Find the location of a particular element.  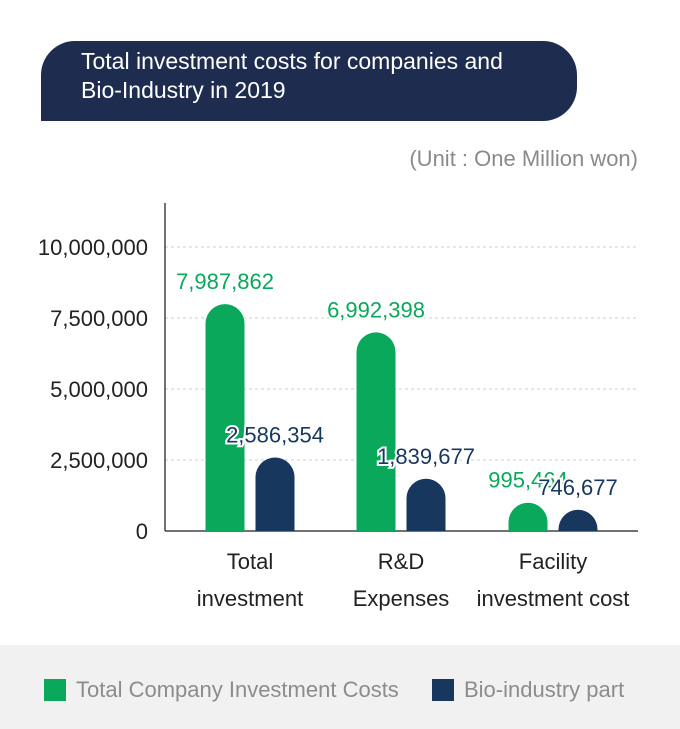

x-tick-label: Facility is located at coordinates (553, 561).